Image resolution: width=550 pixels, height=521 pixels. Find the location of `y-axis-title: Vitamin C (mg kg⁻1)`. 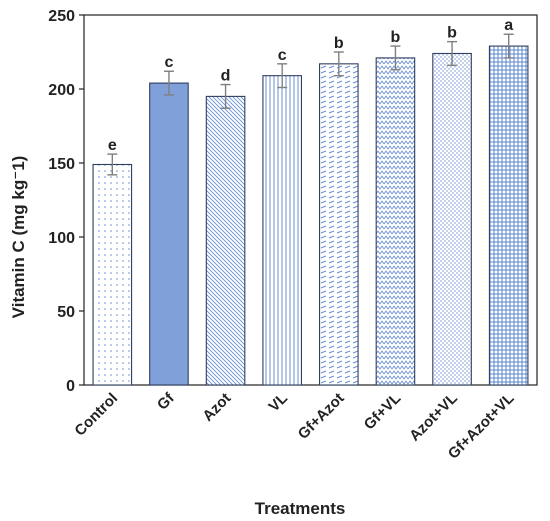

y-axis-title: Vitamin C (mg kg⁻1) is located at coordinates (18, 237).